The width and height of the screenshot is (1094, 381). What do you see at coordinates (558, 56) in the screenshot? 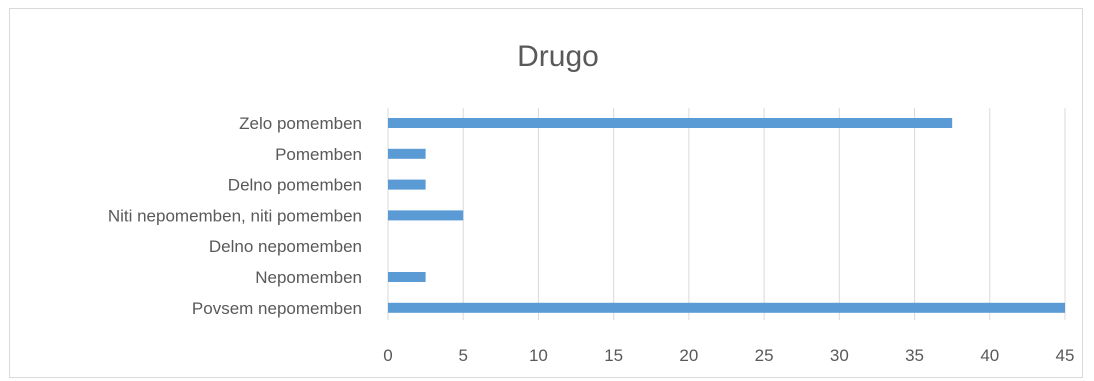
I see `chart-title: Drugo` at bounding box center [558, 56].